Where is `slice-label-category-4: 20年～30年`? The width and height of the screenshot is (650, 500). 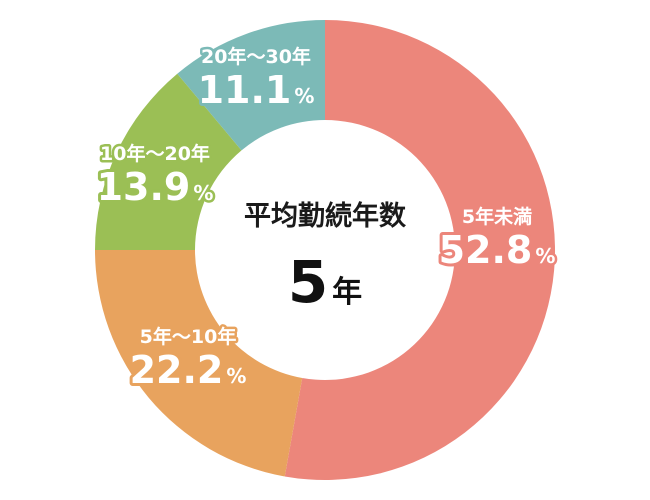
slice-label-category-4: 20年～30年 is located at coordinates (256, 56).